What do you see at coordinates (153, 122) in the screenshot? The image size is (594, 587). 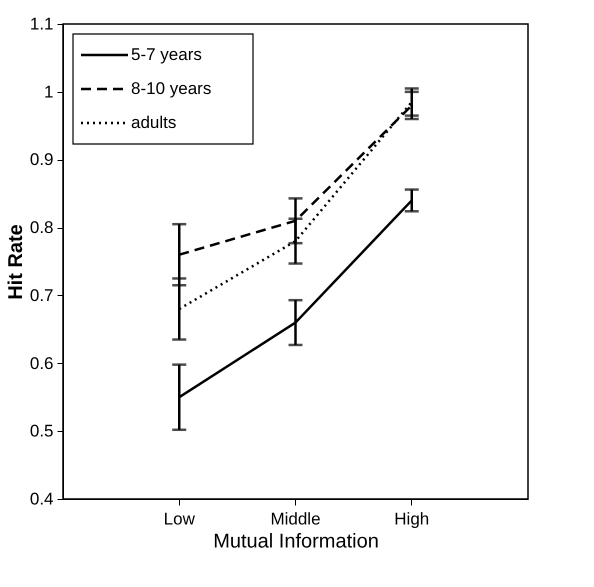 I see `legend-label: adults` at bounding box center [153, 122].